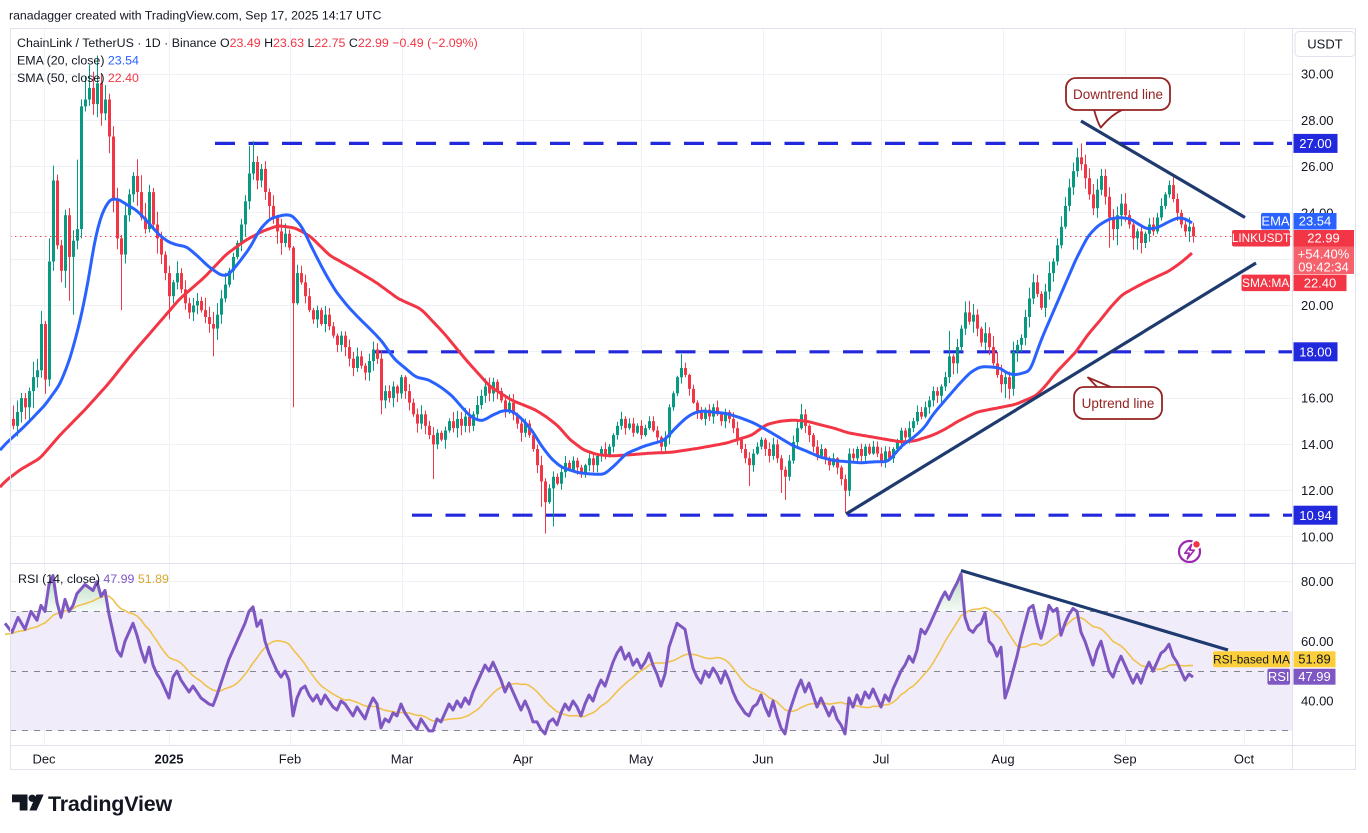 This screenshot has width=1368, height=833. What do you see at coordinates (1324, 44) in the screenshot?
I see `svg-text: USDT` at bounding box center [1324, 44].